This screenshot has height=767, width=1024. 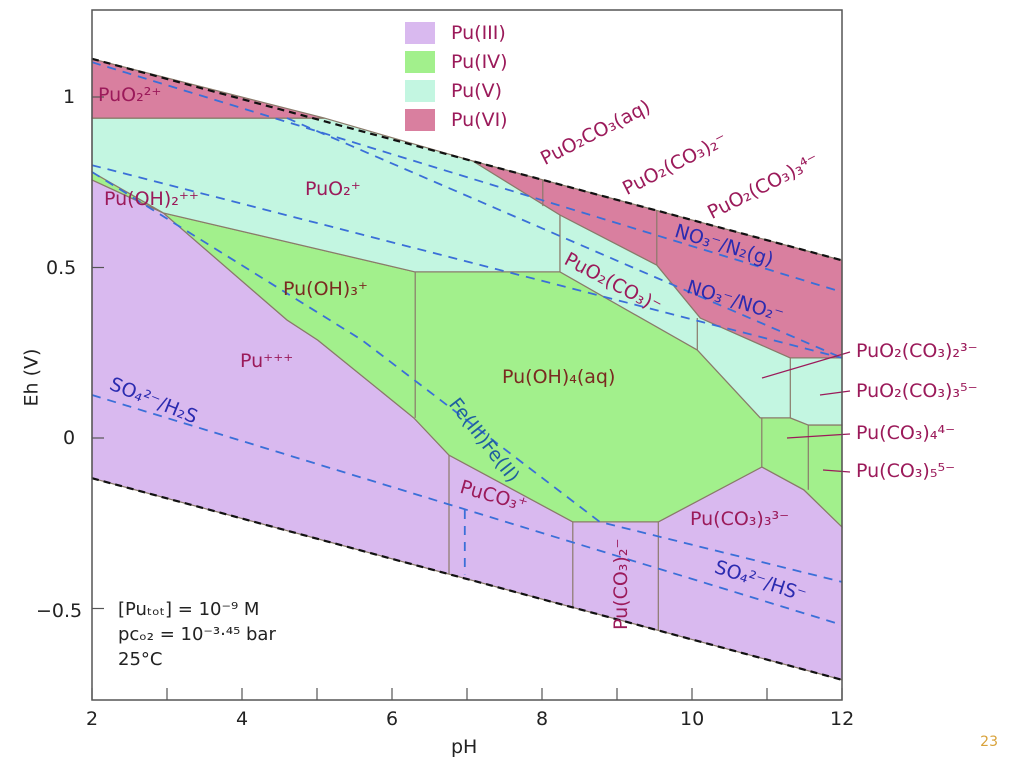 I want to click on legend-label: Pu(III), so click(x=478, y=32).